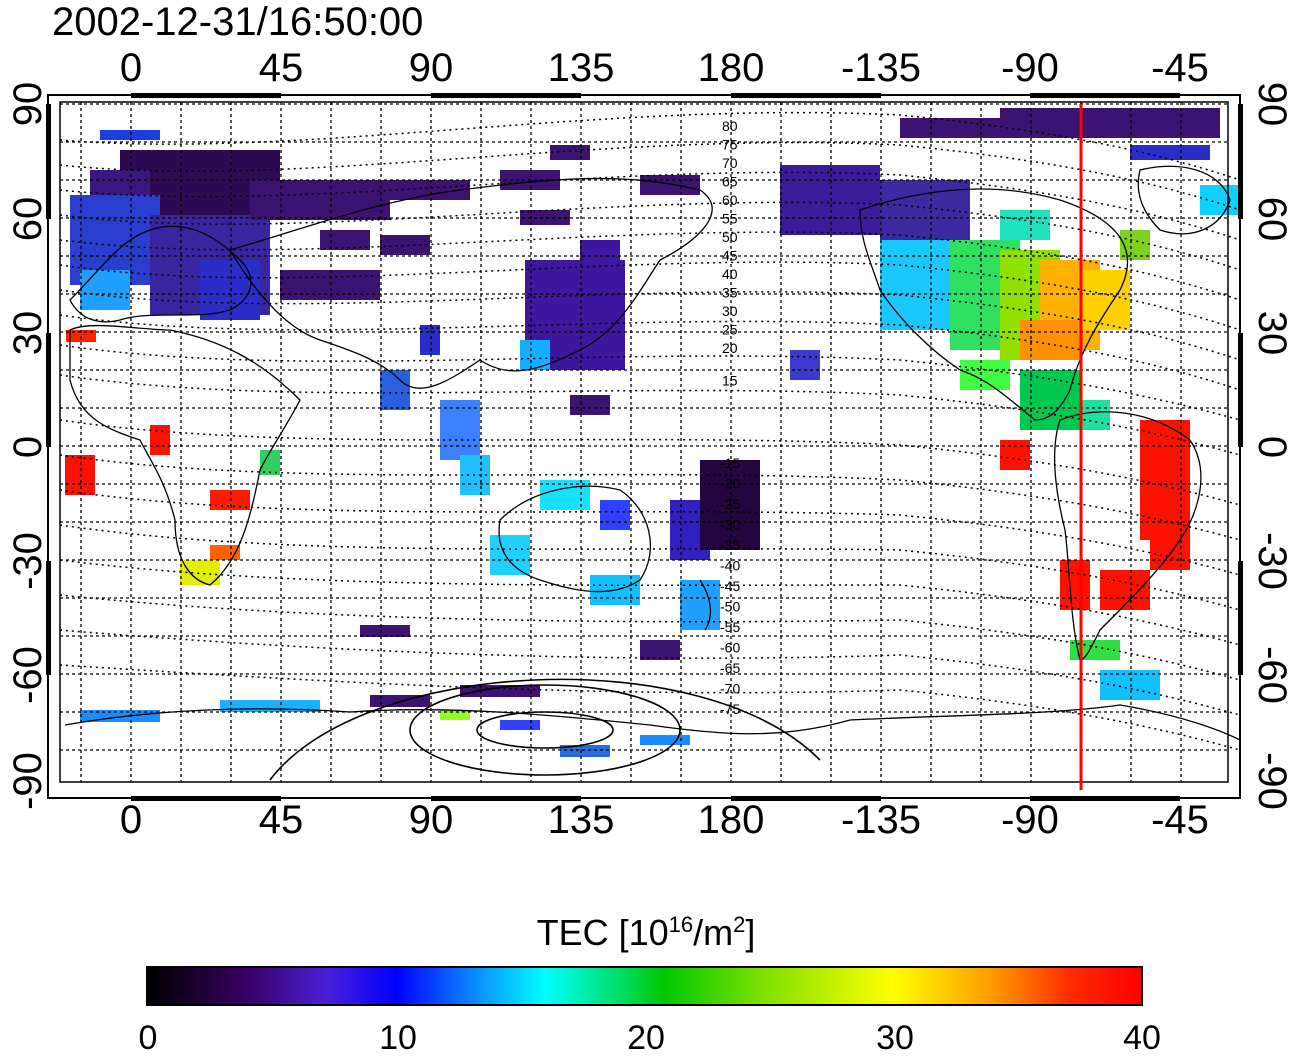 The height and width of the screenshot is (1057, 1292). Describe the element at coordinates (730, 504) in the screenshot. I see `contour-label: -25` at that location.